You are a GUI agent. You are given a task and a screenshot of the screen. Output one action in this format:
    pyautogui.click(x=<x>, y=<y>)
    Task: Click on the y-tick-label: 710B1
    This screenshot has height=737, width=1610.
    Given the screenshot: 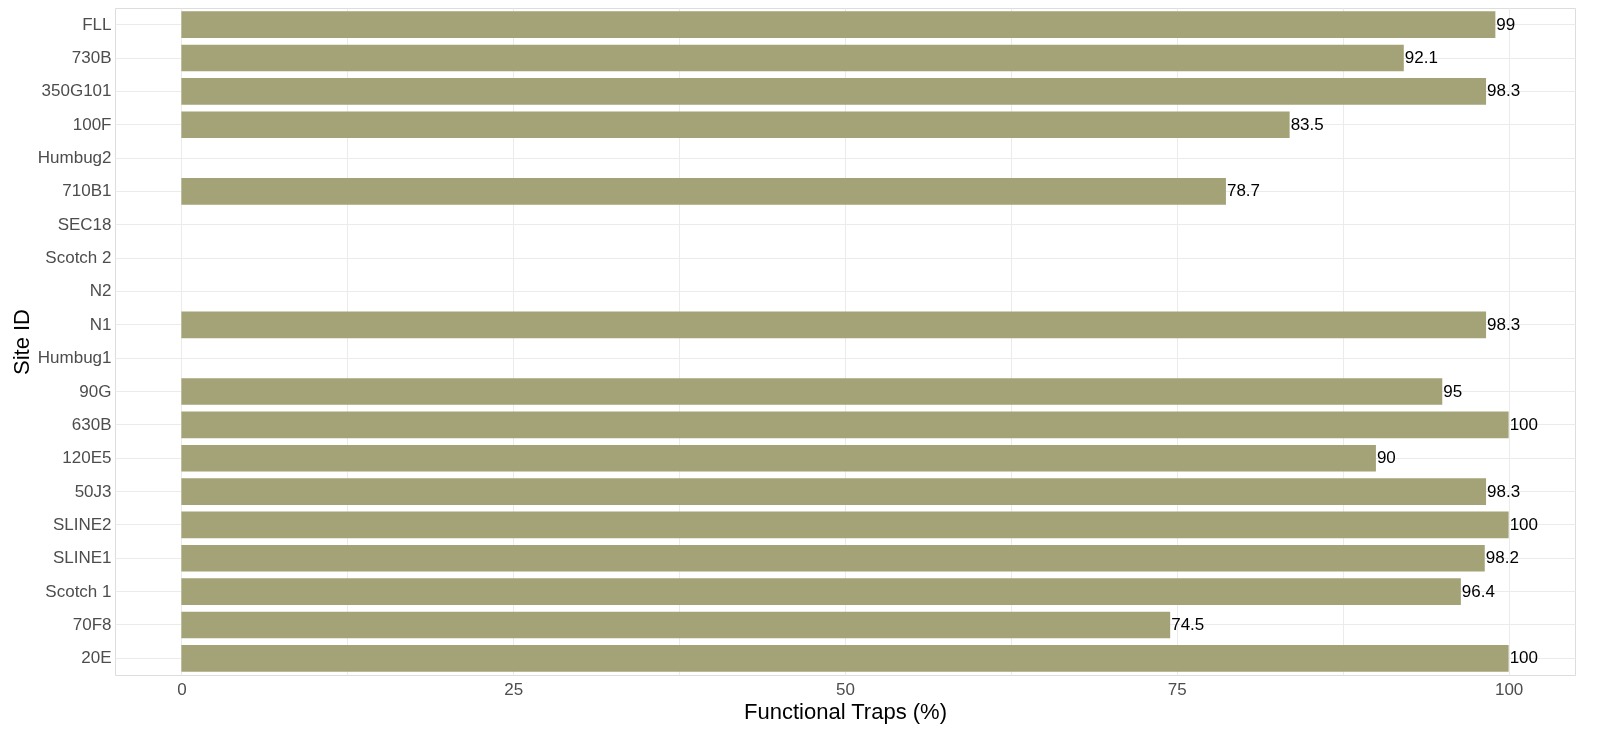 What is the action you would take?
    pyautogui.click(x=87, y=191)
    